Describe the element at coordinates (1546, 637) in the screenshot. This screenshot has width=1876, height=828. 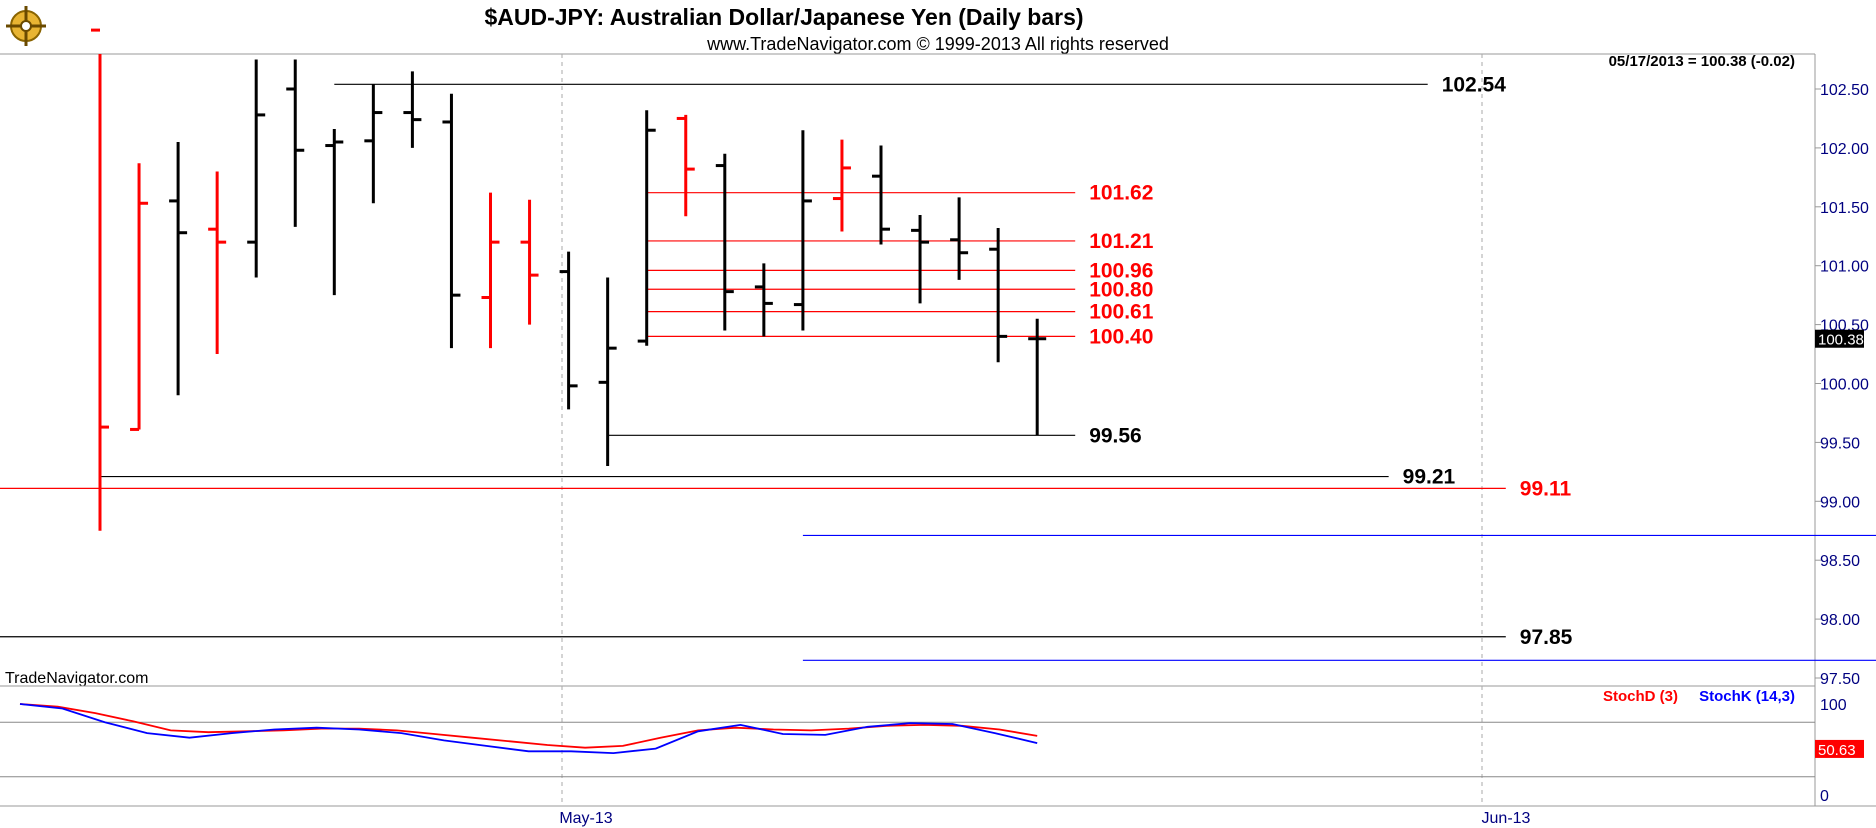
I see `level-label-11: 97.85` at that location.